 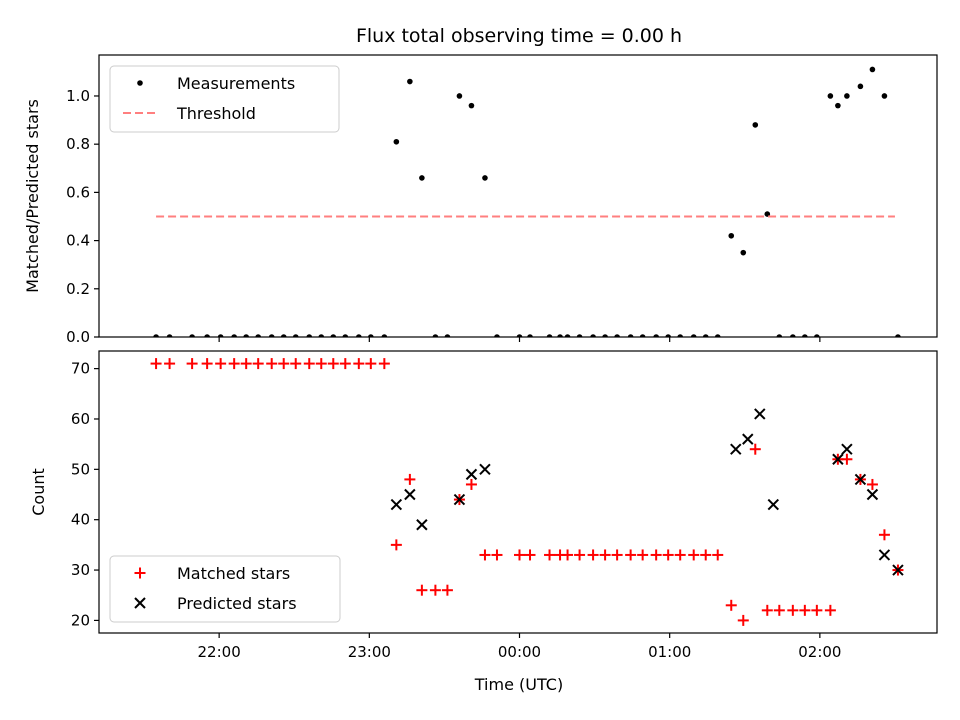 I want to click on xtick-label-4: 02:00, so click(x=819, y=652).